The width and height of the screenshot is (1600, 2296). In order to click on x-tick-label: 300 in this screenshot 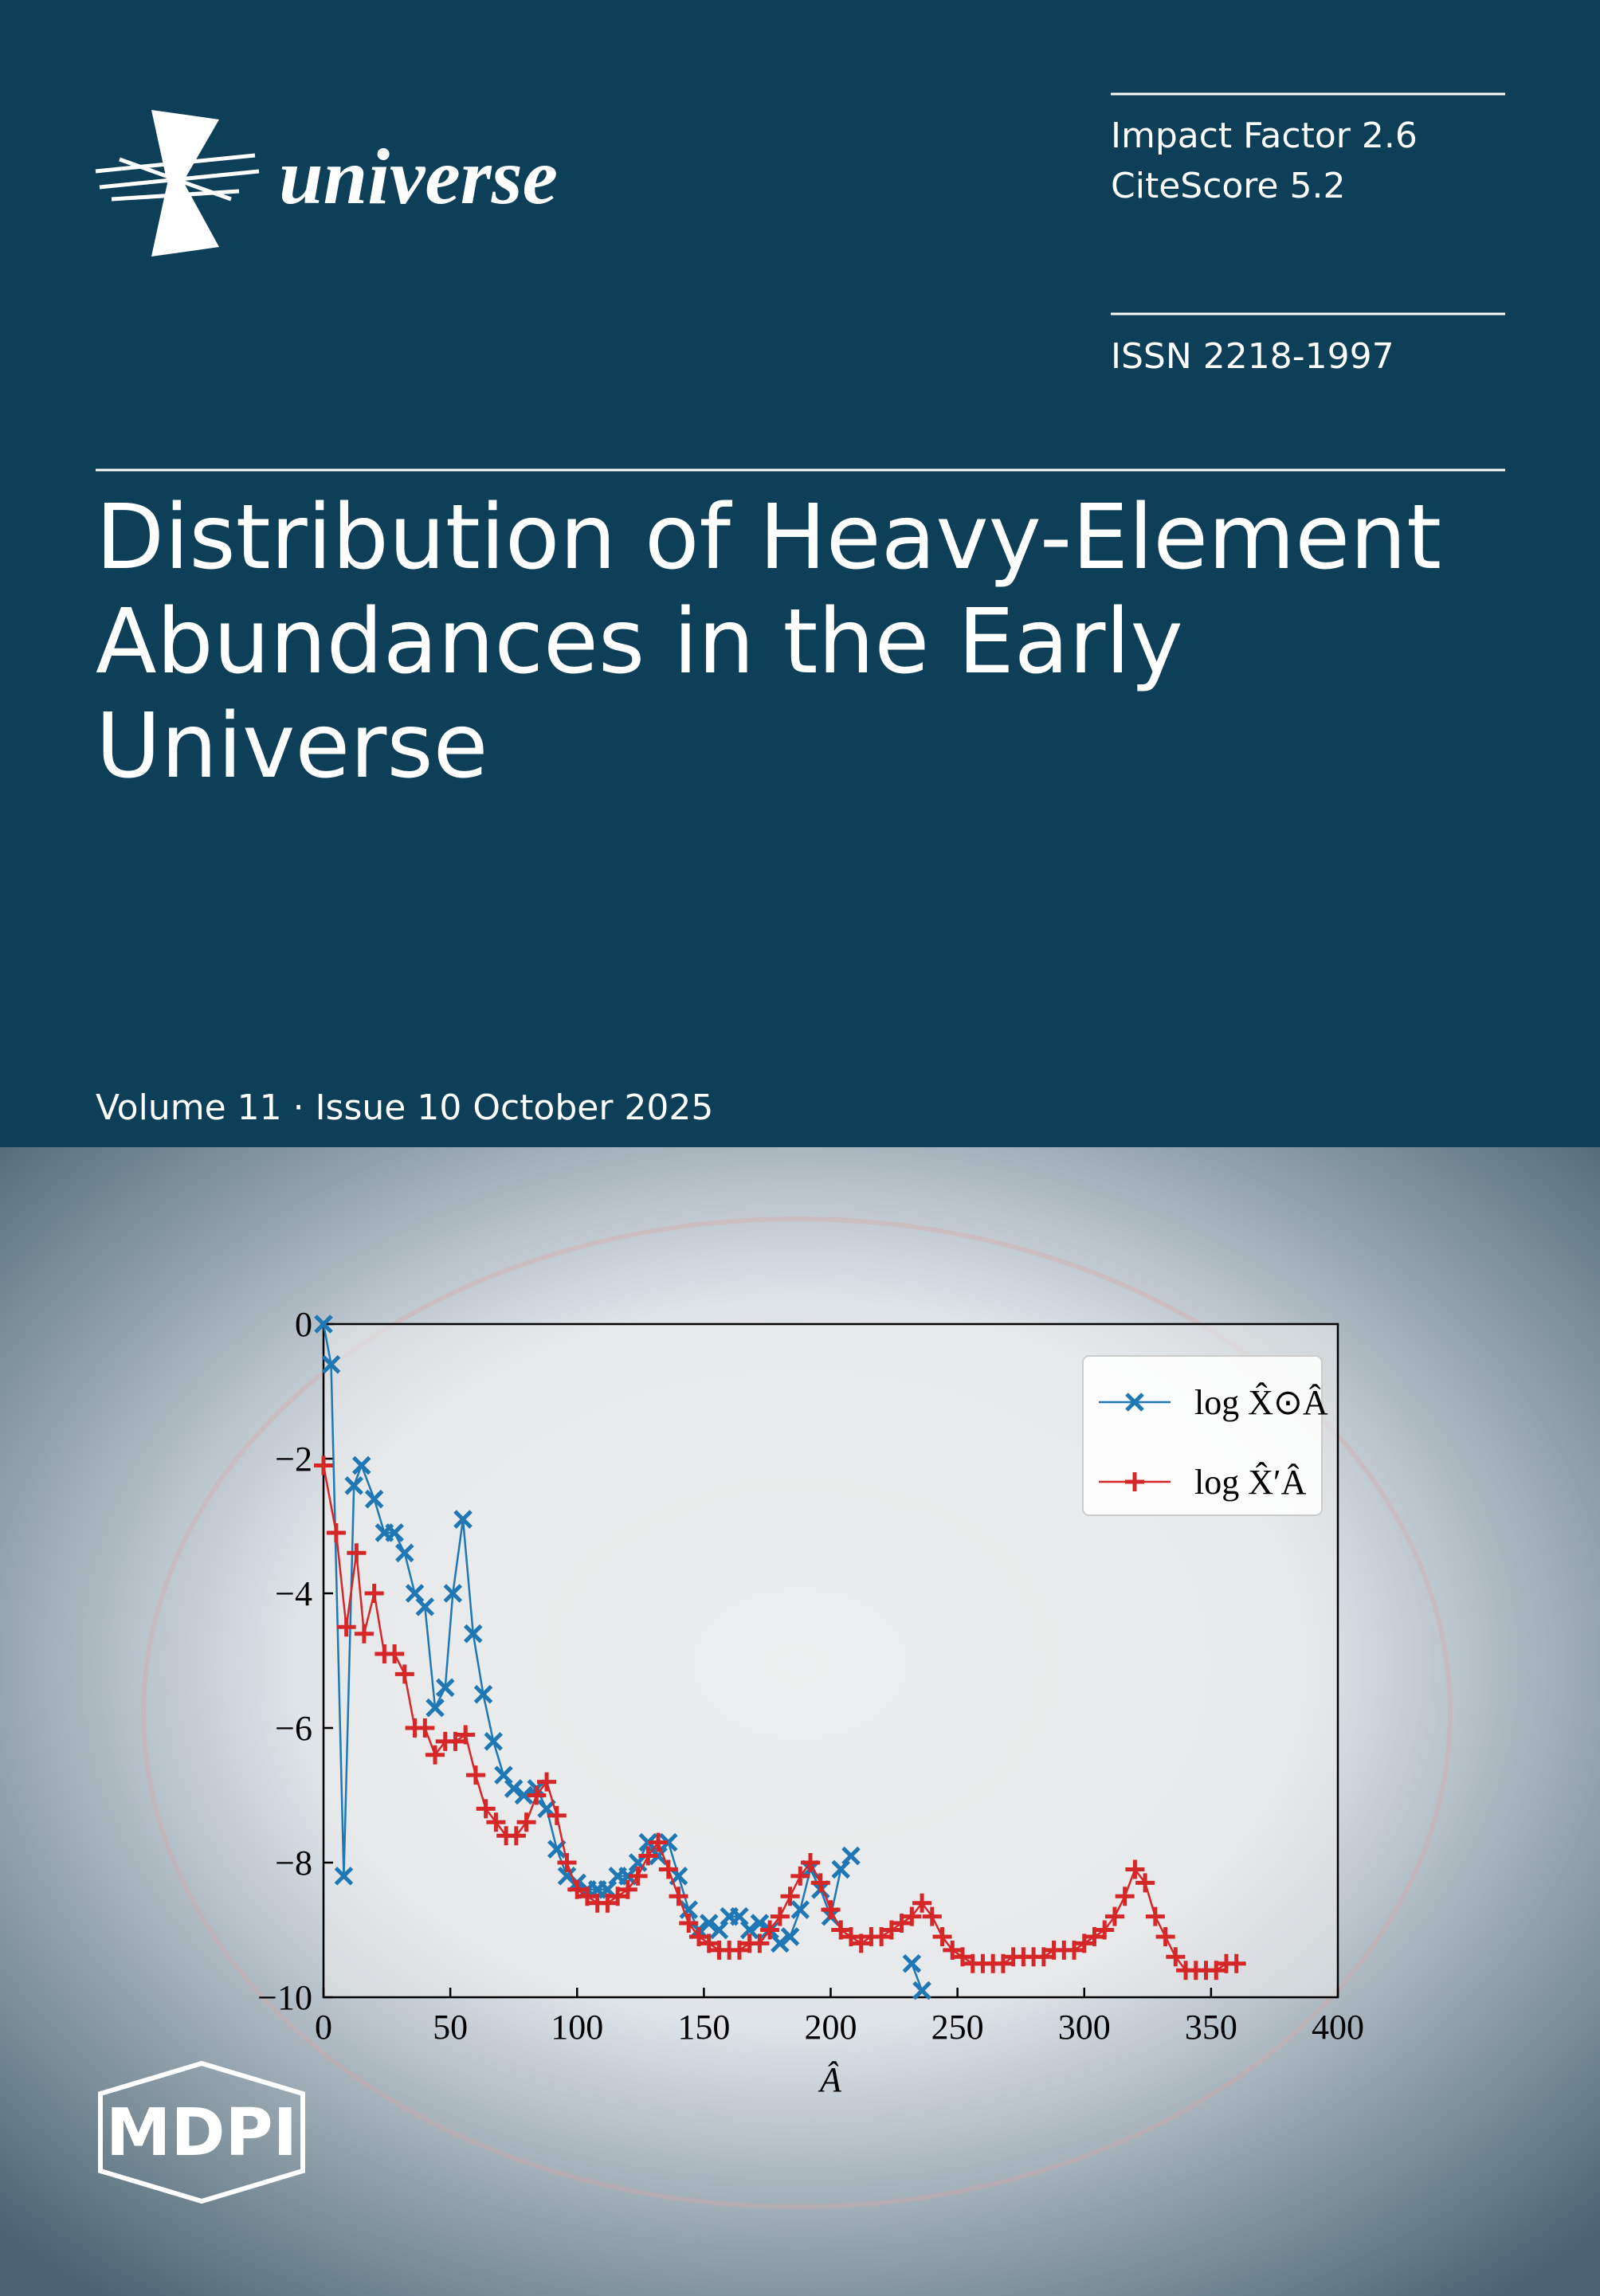, I will do `click(1084, 2028)`.